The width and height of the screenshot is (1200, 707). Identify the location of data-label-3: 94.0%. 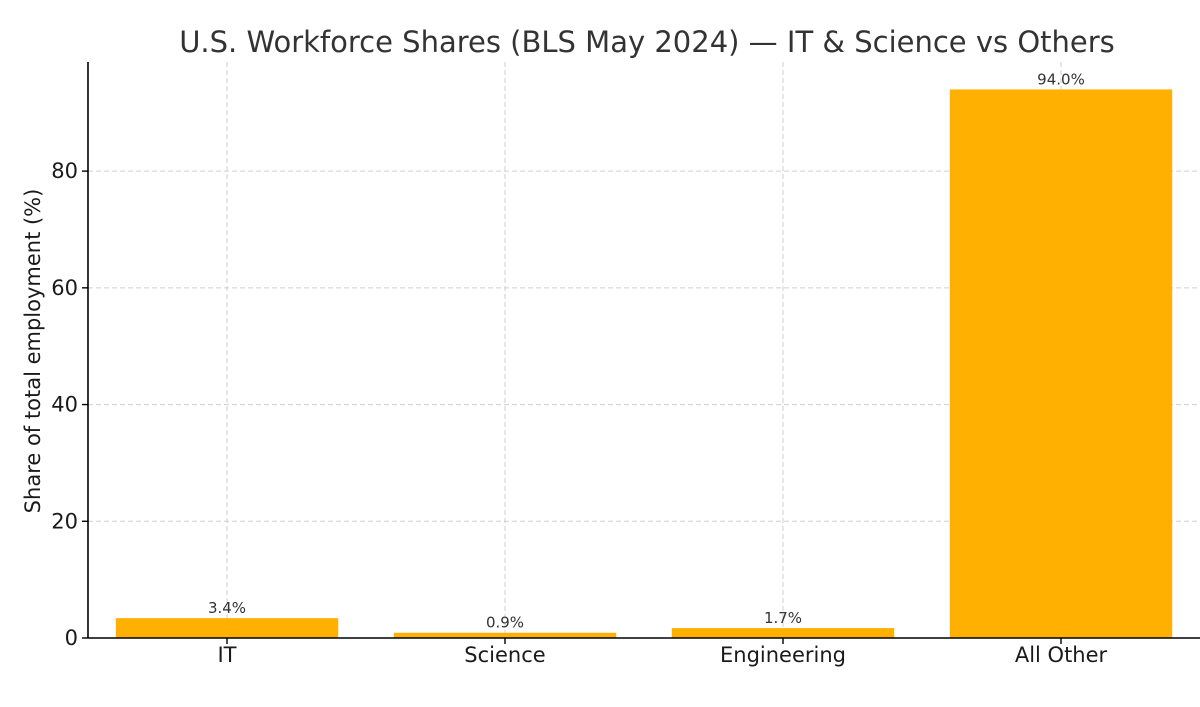
(1061, 79).